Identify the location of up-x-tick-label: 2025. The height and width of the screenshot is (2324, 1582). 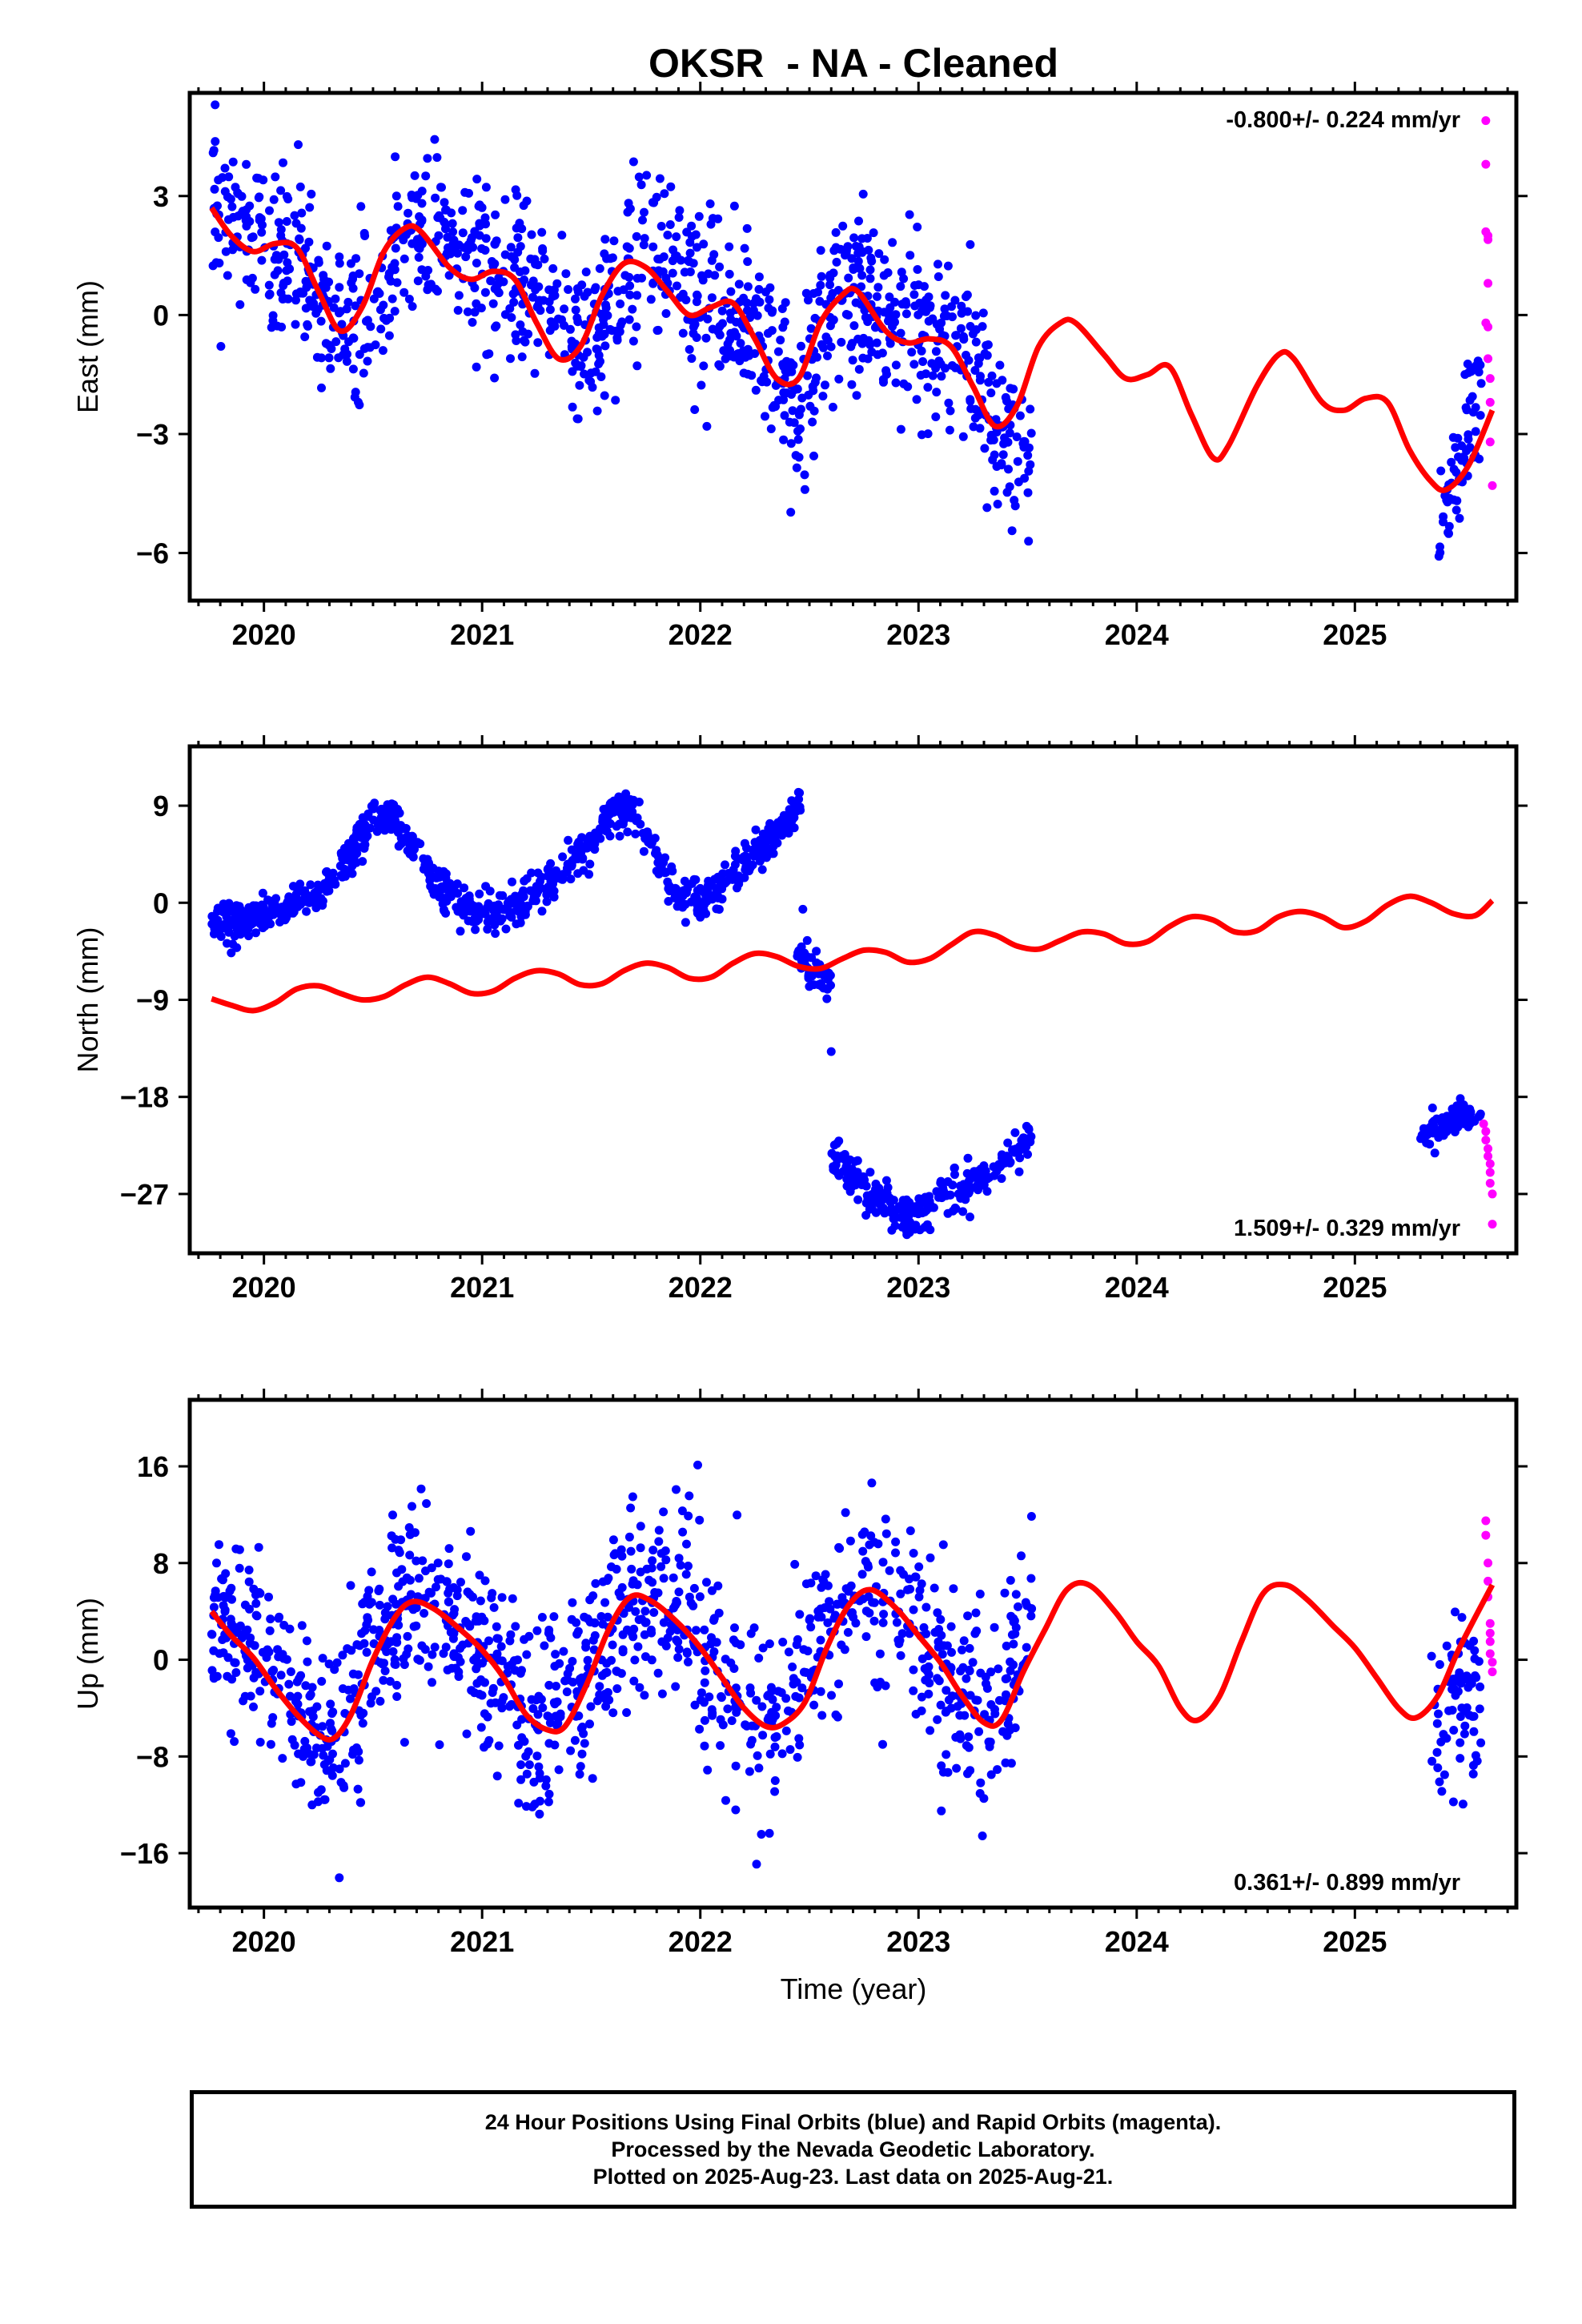
(1355, 1942).